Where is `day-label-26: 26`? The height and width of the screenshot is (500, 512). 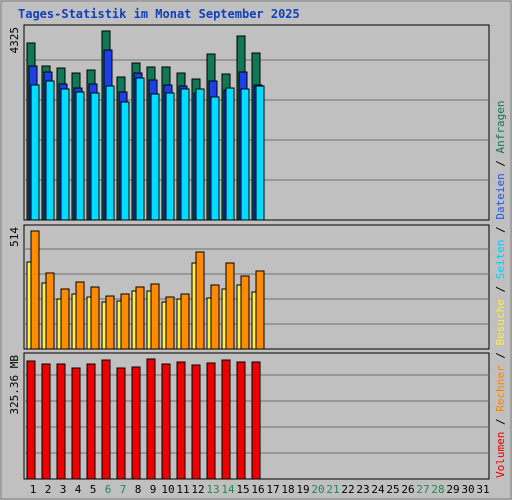 day-label-26: 26 is located at coordinates (407, 489).